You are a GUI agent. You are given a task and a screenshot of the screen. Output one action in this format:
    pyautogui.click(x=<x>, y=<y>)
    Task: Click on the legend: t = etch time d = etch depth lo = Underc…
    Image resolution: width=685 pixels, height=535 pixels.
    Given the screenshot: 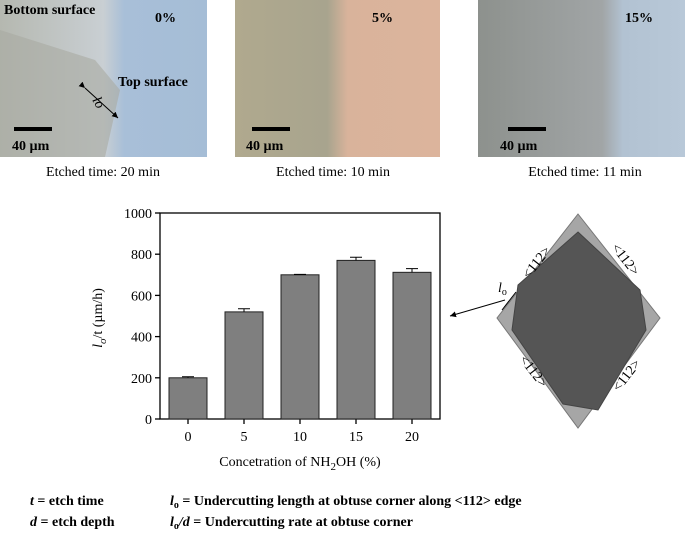 What is the action you would take?
    pyautogui.click(x=276, y=513)
    